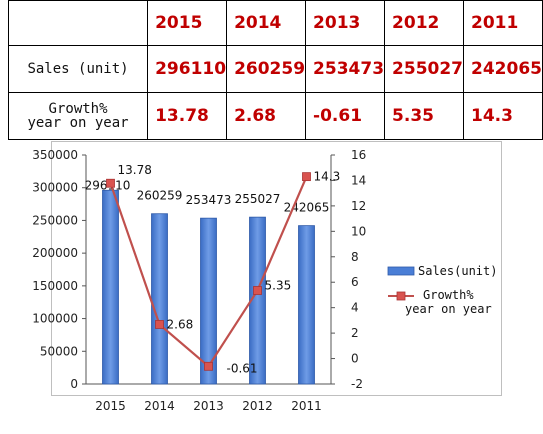 This screenshot has height=434, width=543. What do you see at coordinates (135, 170) in the screenshot?
I see `growth-data-label: 13.78` at bounding box center [135, 170].